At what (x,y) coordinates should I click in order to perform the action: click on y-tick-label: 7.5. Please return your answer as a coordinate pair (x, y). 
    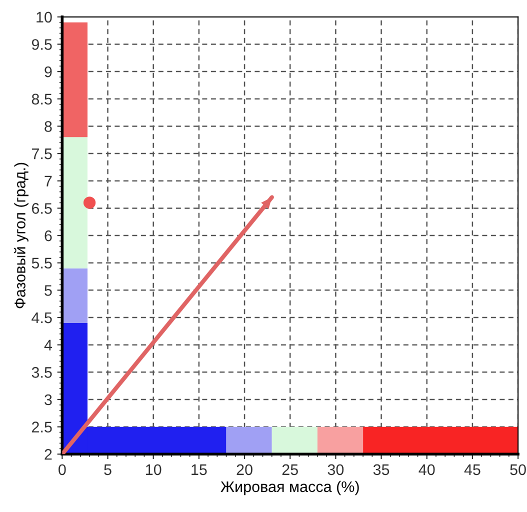
    Looking at the image, I should click on (42, 154).